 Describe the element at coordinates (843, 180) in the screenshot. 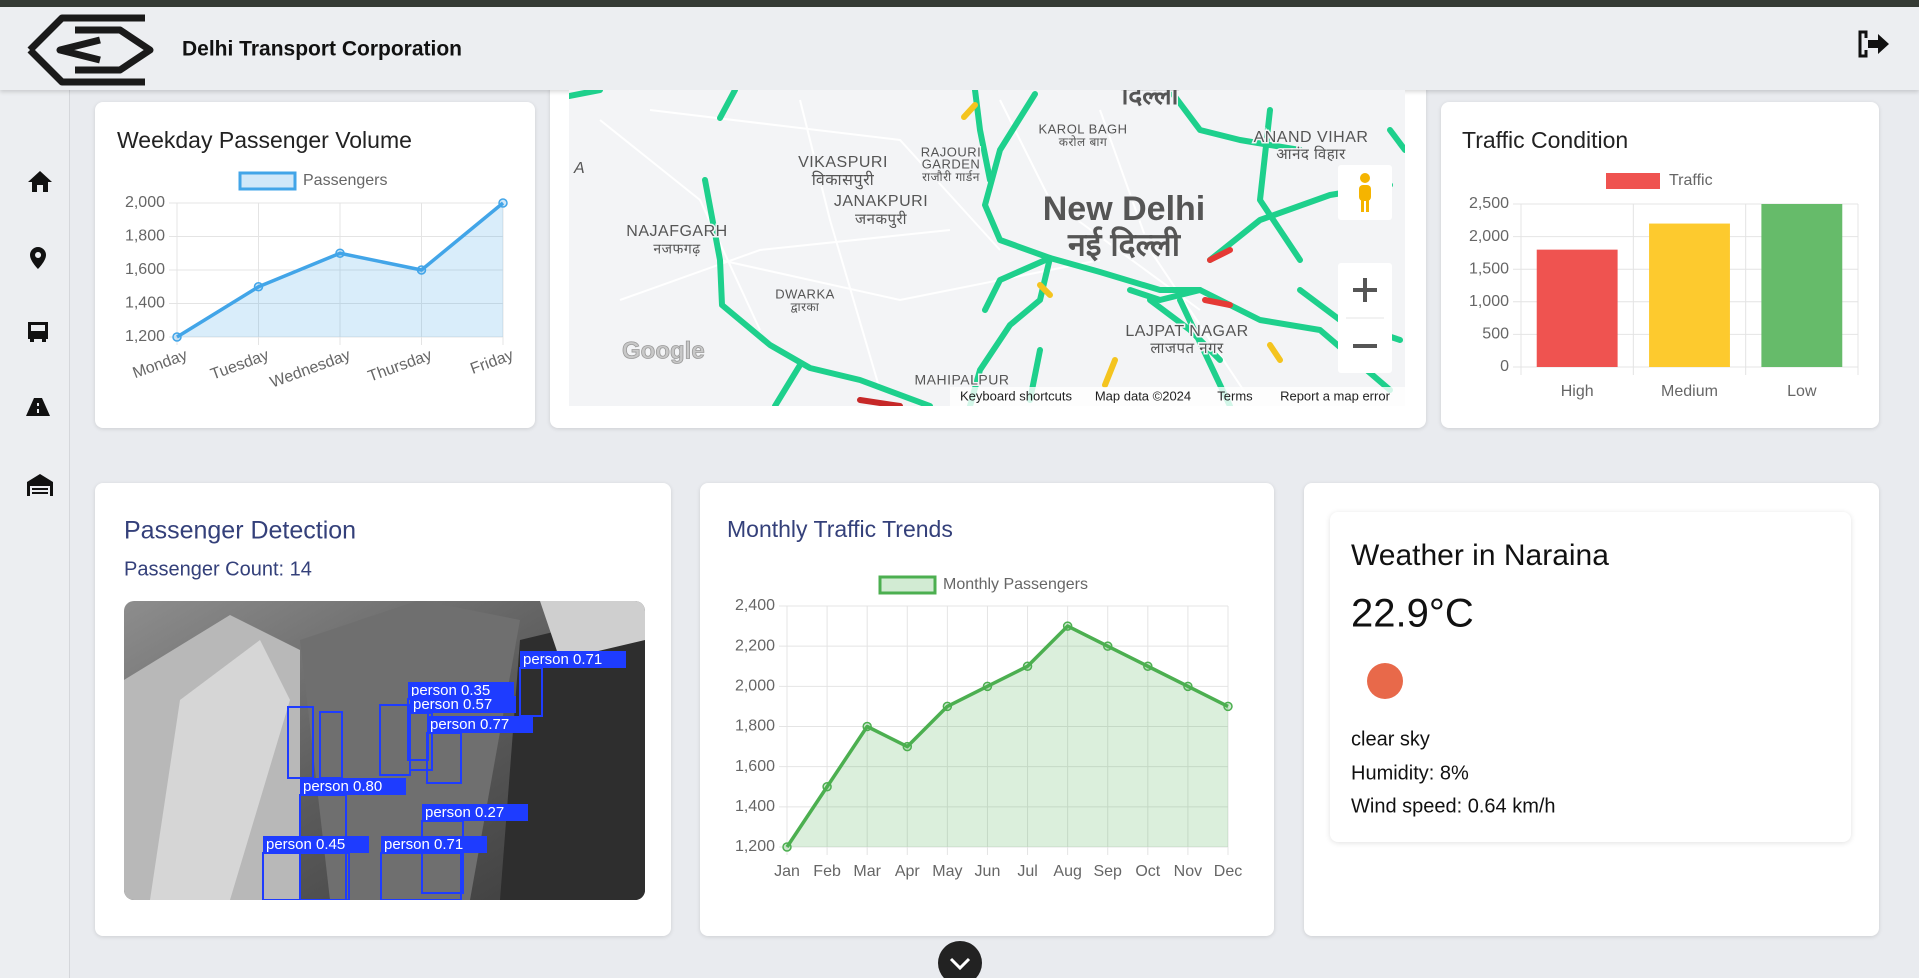

I see `map-place-label: विकासपुरी` at that location.